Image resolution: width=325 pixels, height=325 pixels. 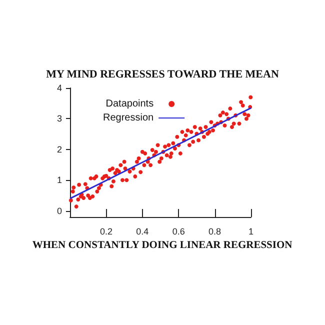 What do you see at coordinates (106, 231) in the screenshot?
I see `x-tick-label: 0.2` at bounding box center [106, 231].